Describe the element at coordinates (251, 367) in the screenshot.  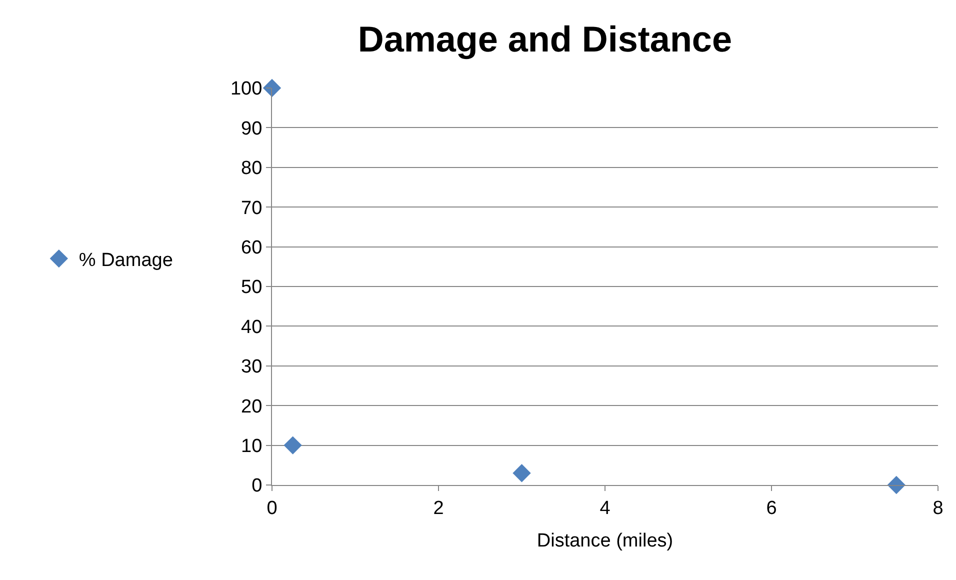
I see `y-tick-label: 30` at that location.